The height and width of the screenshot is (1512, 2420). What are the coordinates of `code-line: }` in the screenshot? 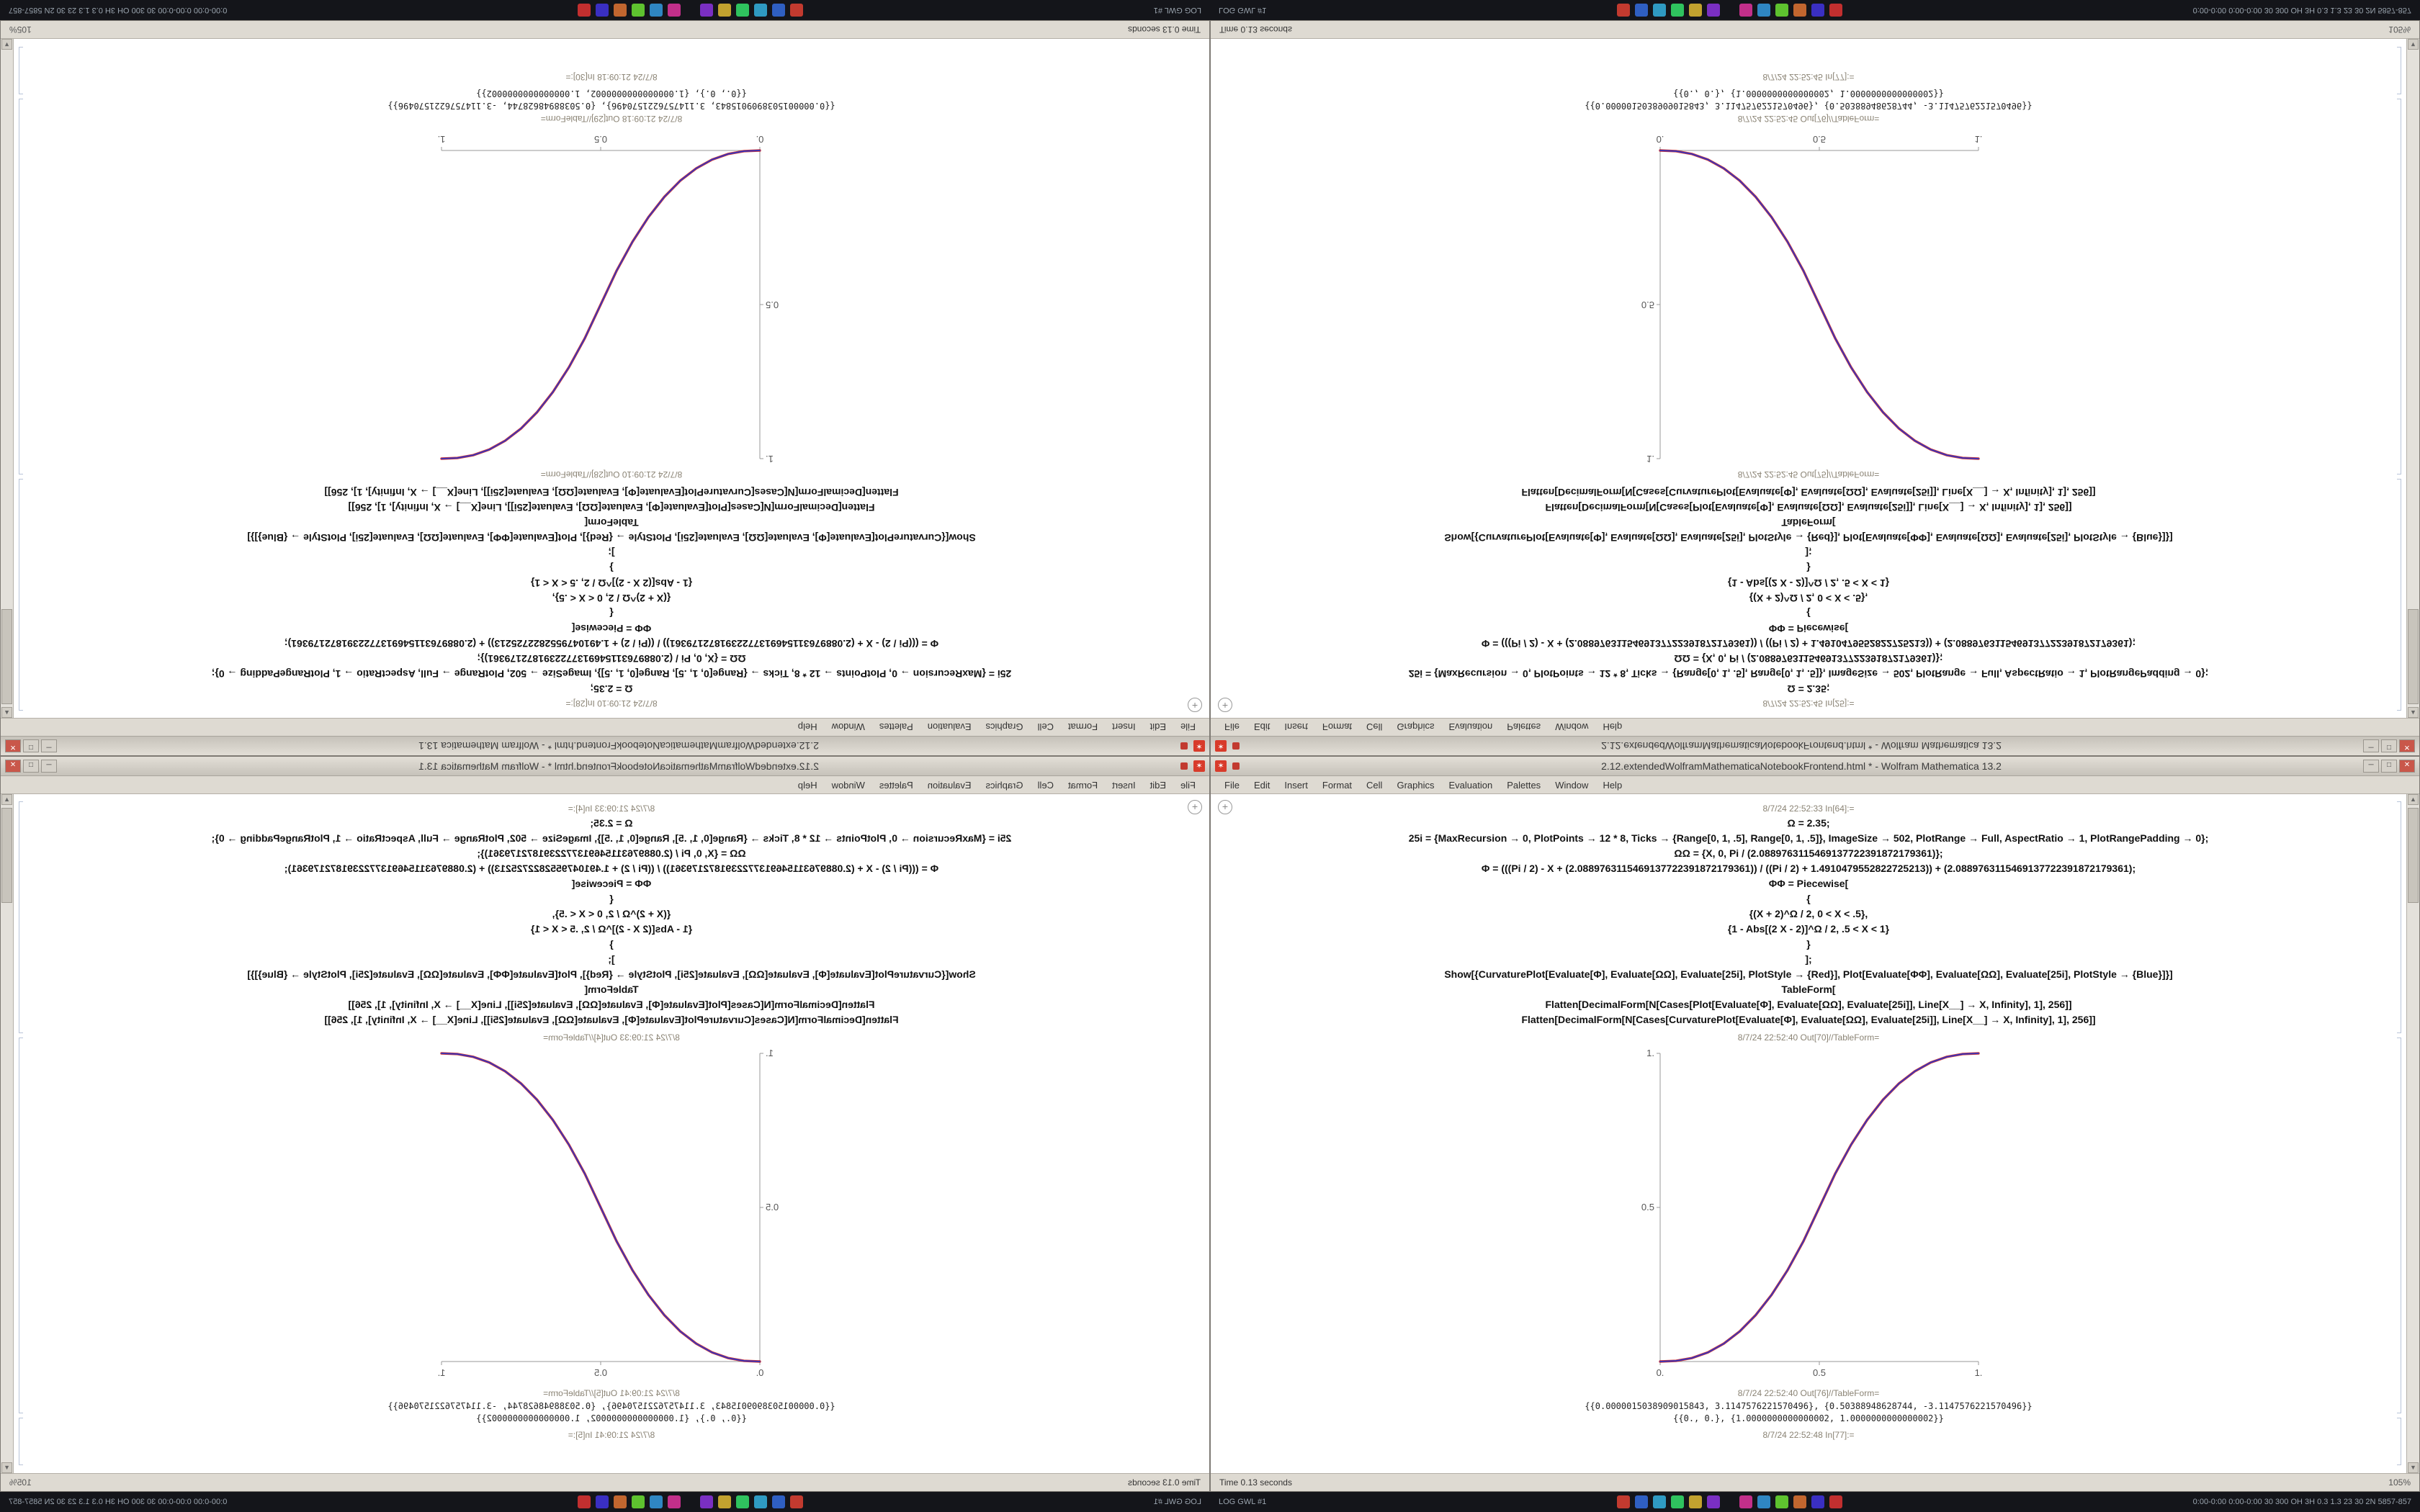 It's located at (1808, 568).